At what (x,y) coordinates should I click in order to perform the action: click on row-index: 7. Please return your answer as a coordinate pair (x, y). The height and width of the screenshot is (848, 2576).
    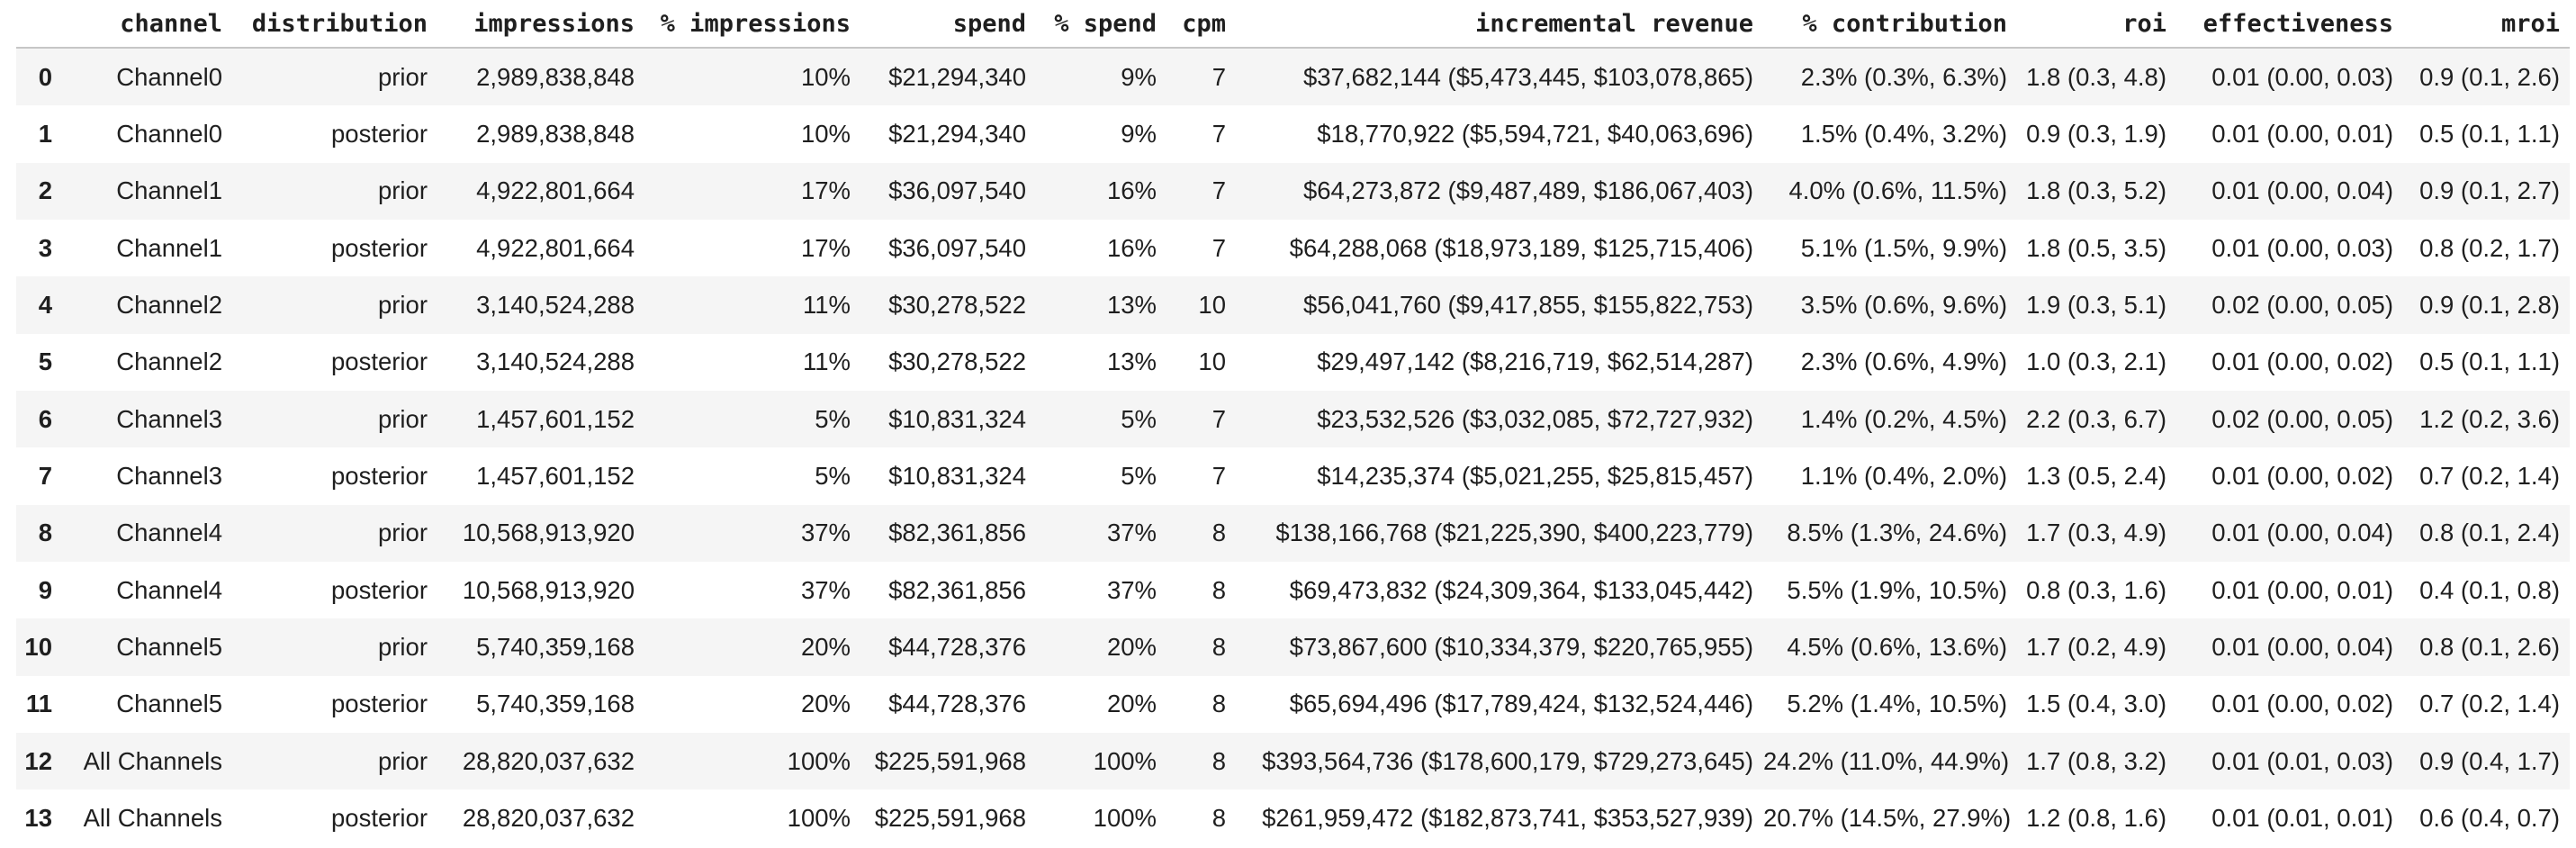
    Looking at the image, I should click on (45, 477).